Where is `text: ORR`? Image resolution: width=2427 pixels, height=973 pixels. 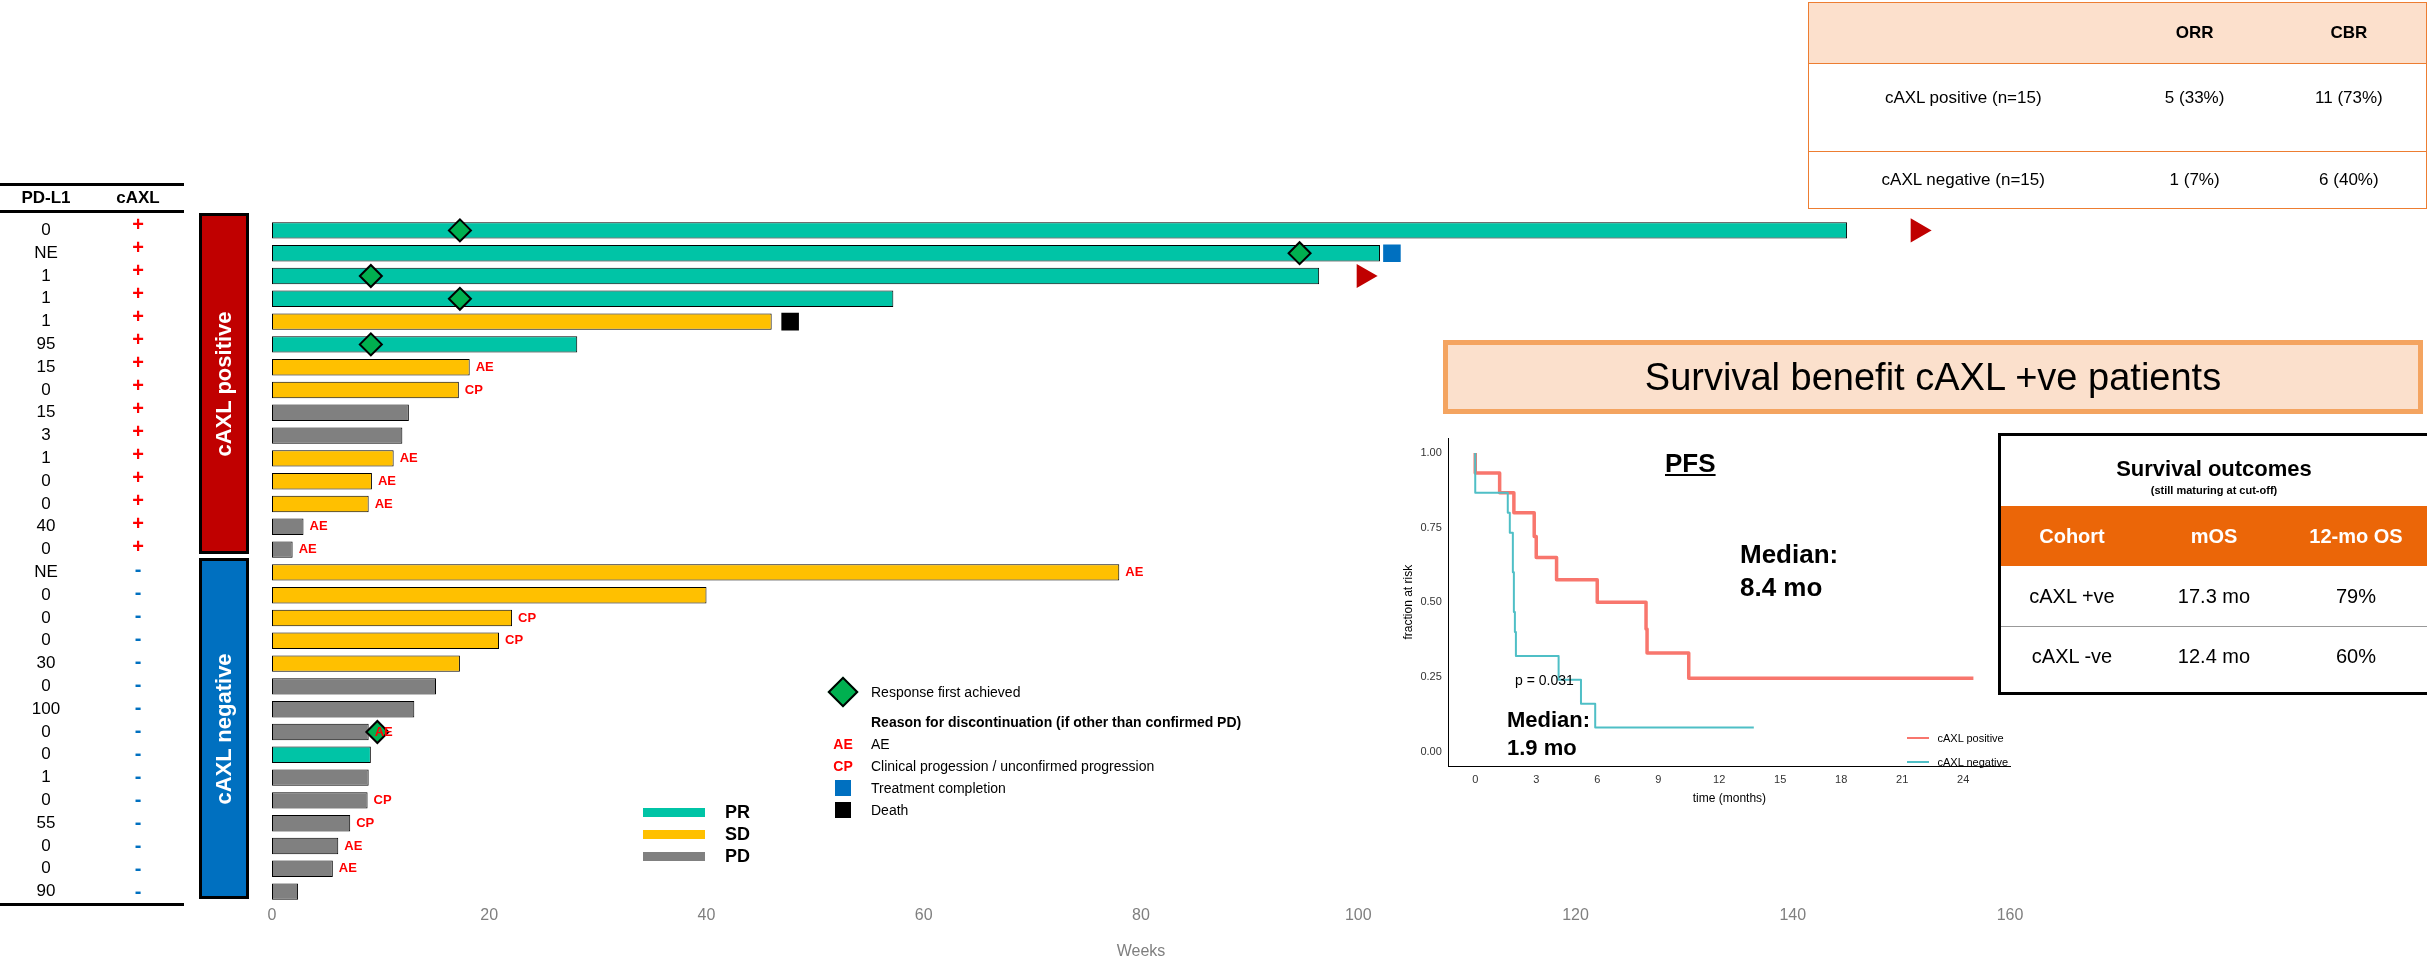 text: ORR is located at coordinates (2194, 33).